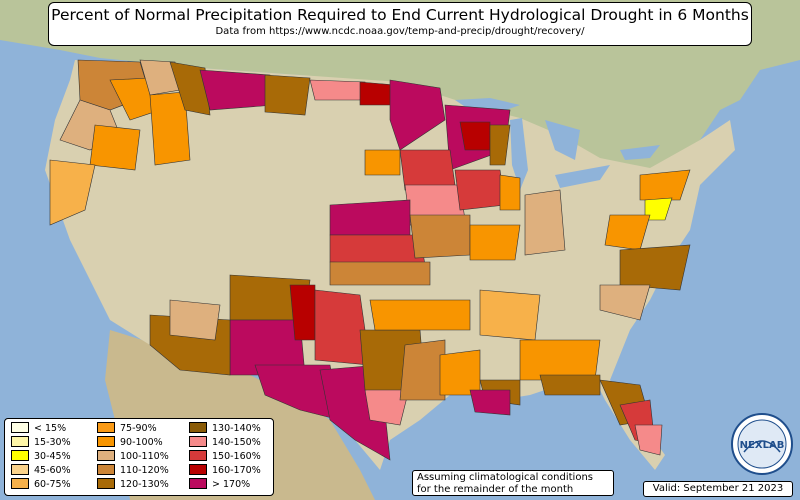 Image resolution: width=800 pixels, height=500 pixels. What do you see at coordinates (41, 470) in the screenshot?
I see `legend-item: 45-60%` at bounding box center [41, 470].